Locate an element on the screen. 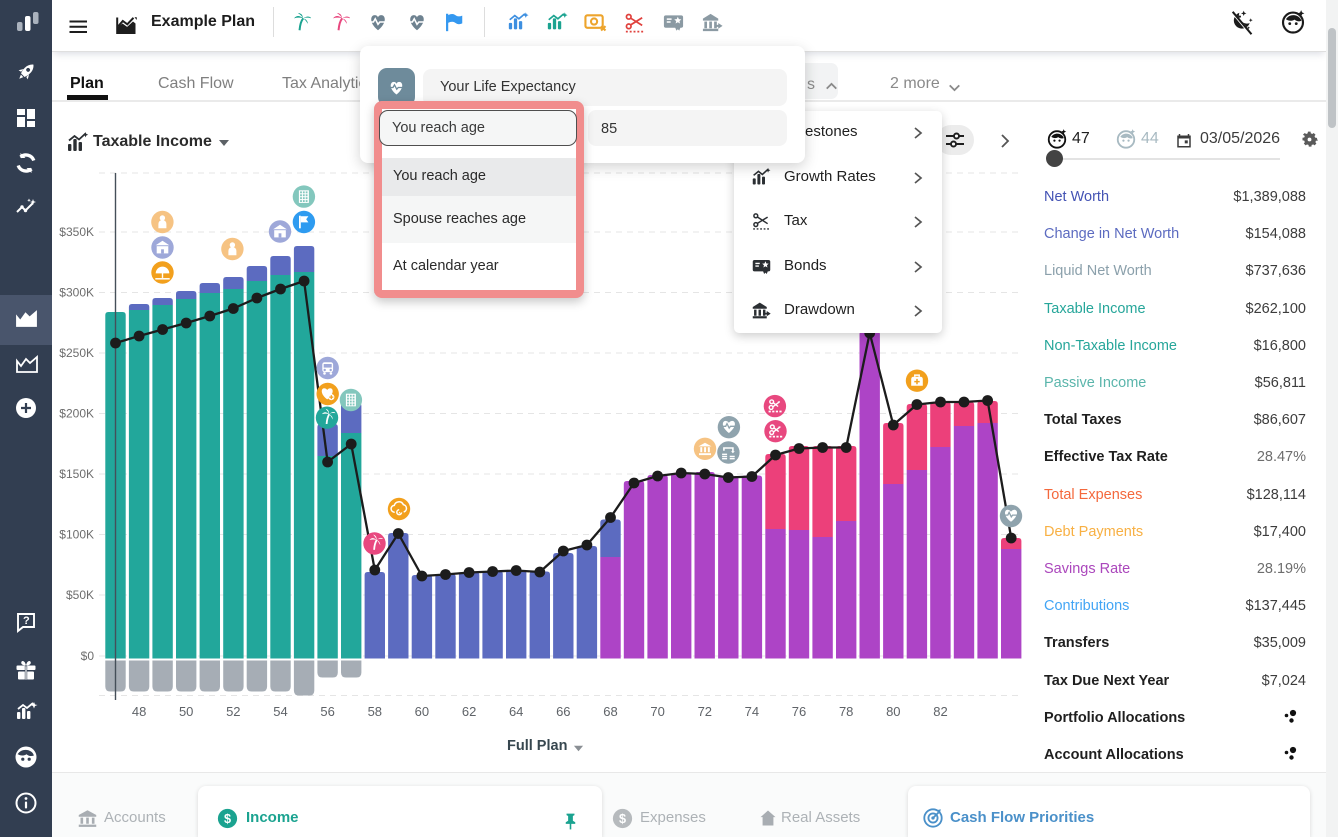  svg-text: $200K is located at coordinates (76, 414).